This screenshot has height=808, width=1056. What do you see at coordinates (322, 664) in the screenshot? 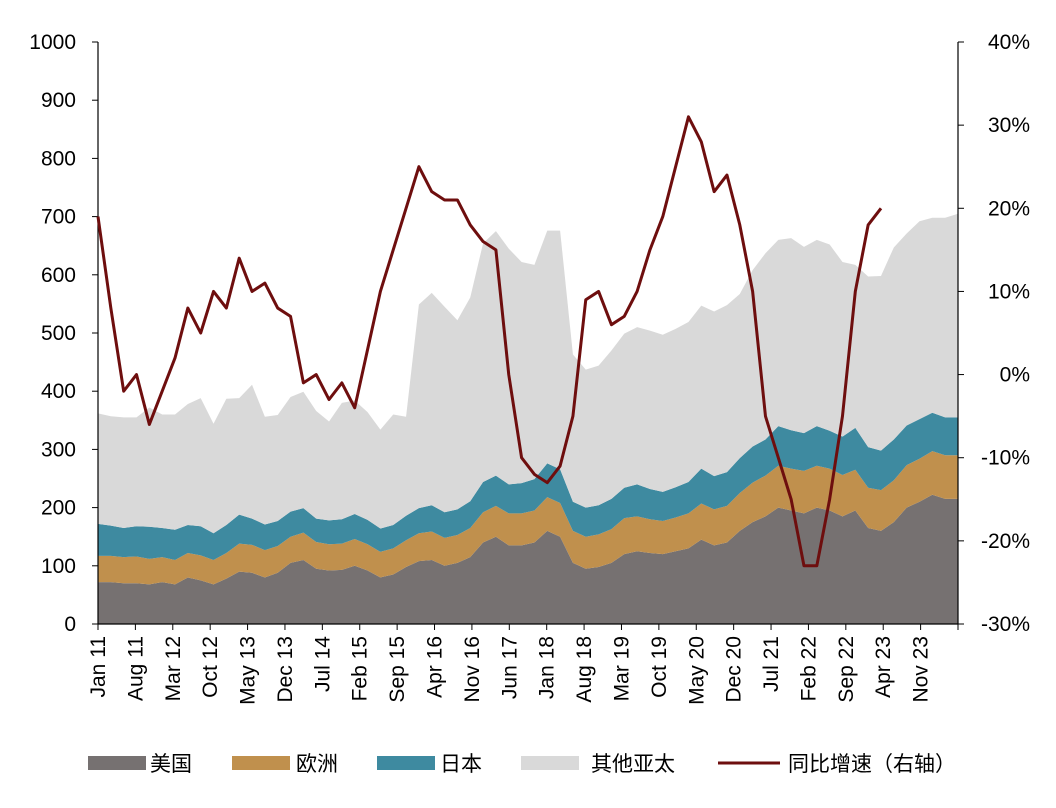
I see `x-tick-label: Jul 14` at bounding box center [322, 664].